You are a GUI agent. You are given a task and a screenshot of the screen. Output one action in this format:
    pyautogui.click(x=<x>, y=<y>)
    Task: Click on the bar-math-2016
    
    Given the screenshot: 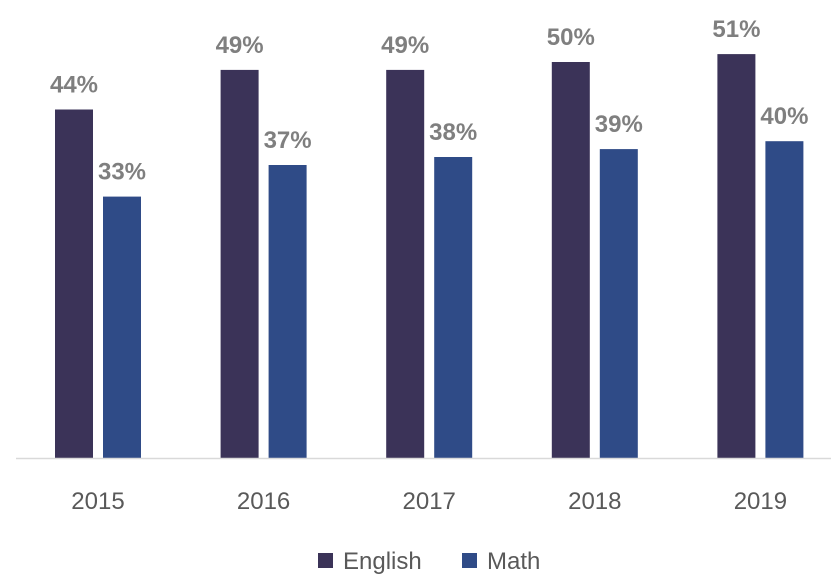 What is the action you would take?
    pyautogui.click(x=287, y=311)
    